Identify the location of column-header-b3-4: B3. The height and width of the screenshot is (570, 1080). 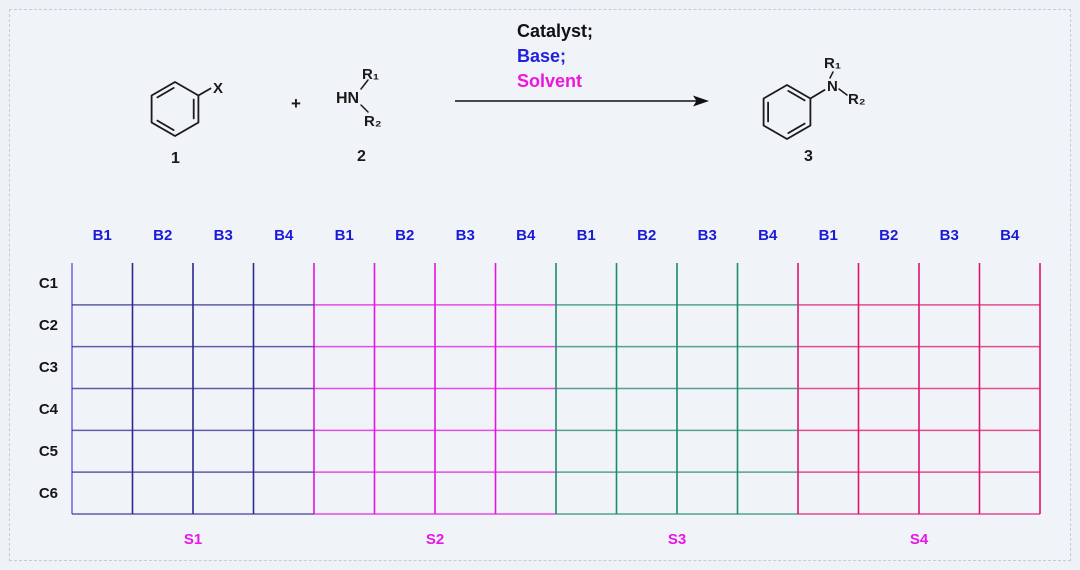
(949, 235).